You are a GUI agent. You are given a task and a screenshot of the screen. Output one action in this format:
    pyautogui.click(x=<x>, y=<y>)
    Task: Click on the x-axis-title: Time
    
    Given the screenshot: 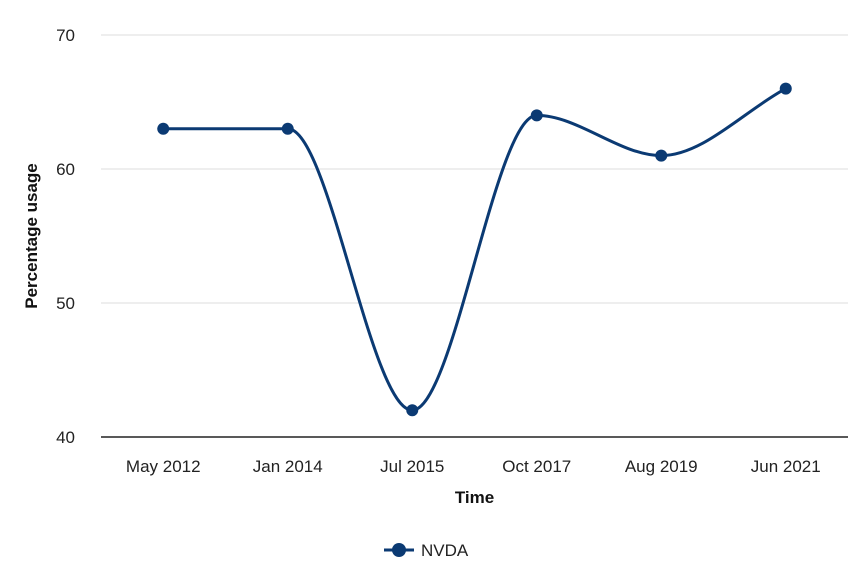 What is the action you would take?
    pyautogui.click(x=474, y=497)
    